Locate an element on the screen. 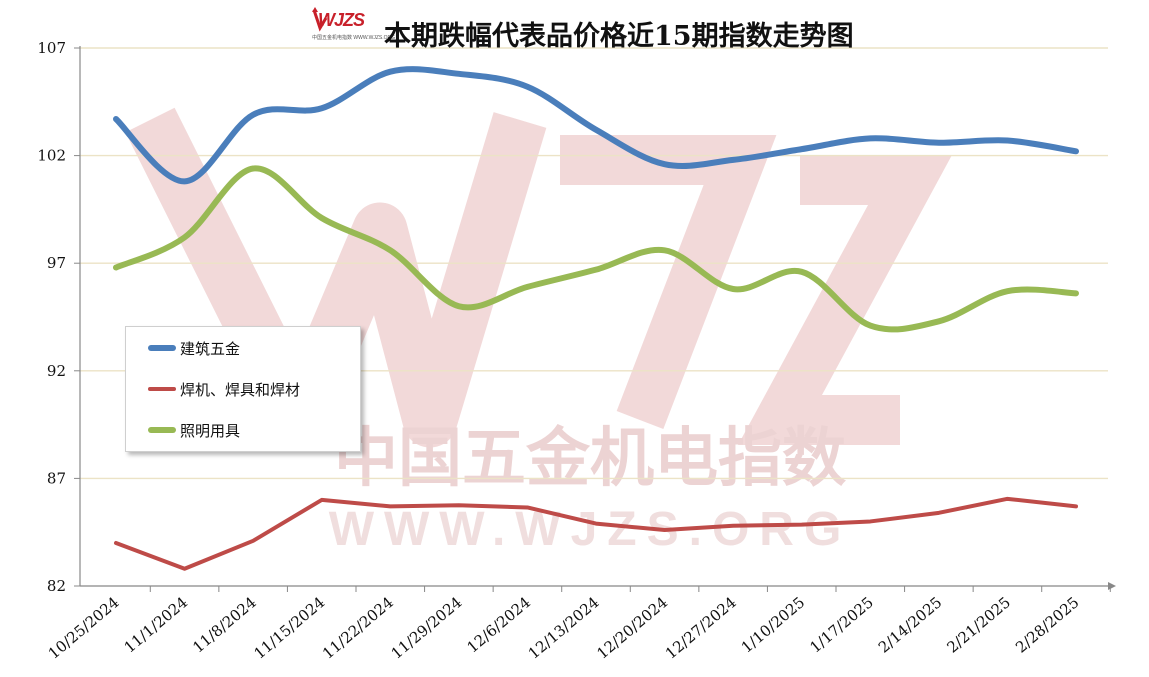 This screenshot has width=1149, height=677. x-tick-label-9: 12/27/2024 is located at coordinates (701, 627).